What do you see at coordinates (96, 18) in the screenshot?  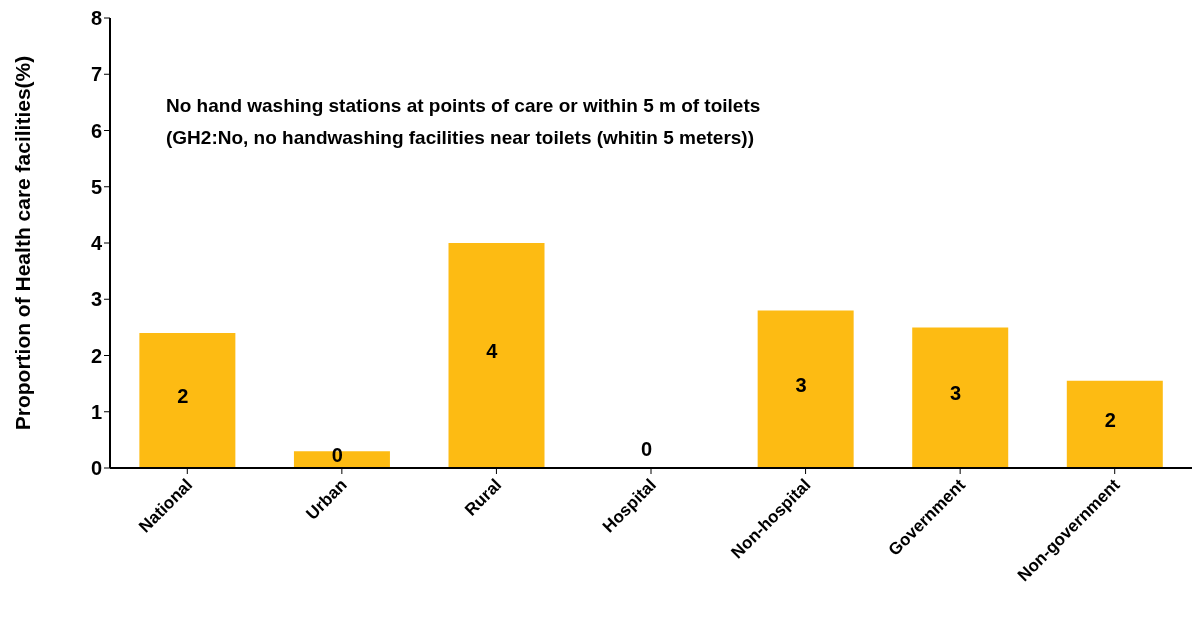 I see `y-tick-label: 8` at bounding box center [96, 18].